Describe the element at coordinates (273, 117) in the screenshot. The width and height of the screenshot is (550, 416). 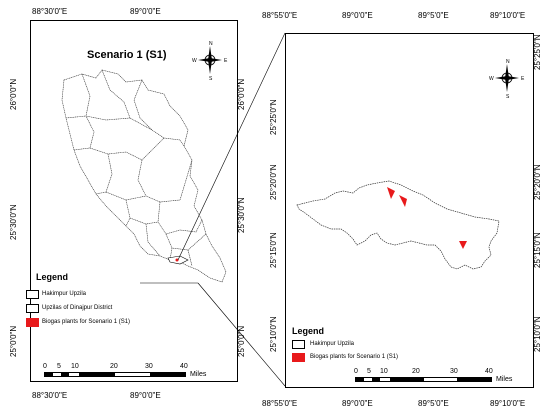
I see `right-map-left-tick: 25°25'0"N` at that location.